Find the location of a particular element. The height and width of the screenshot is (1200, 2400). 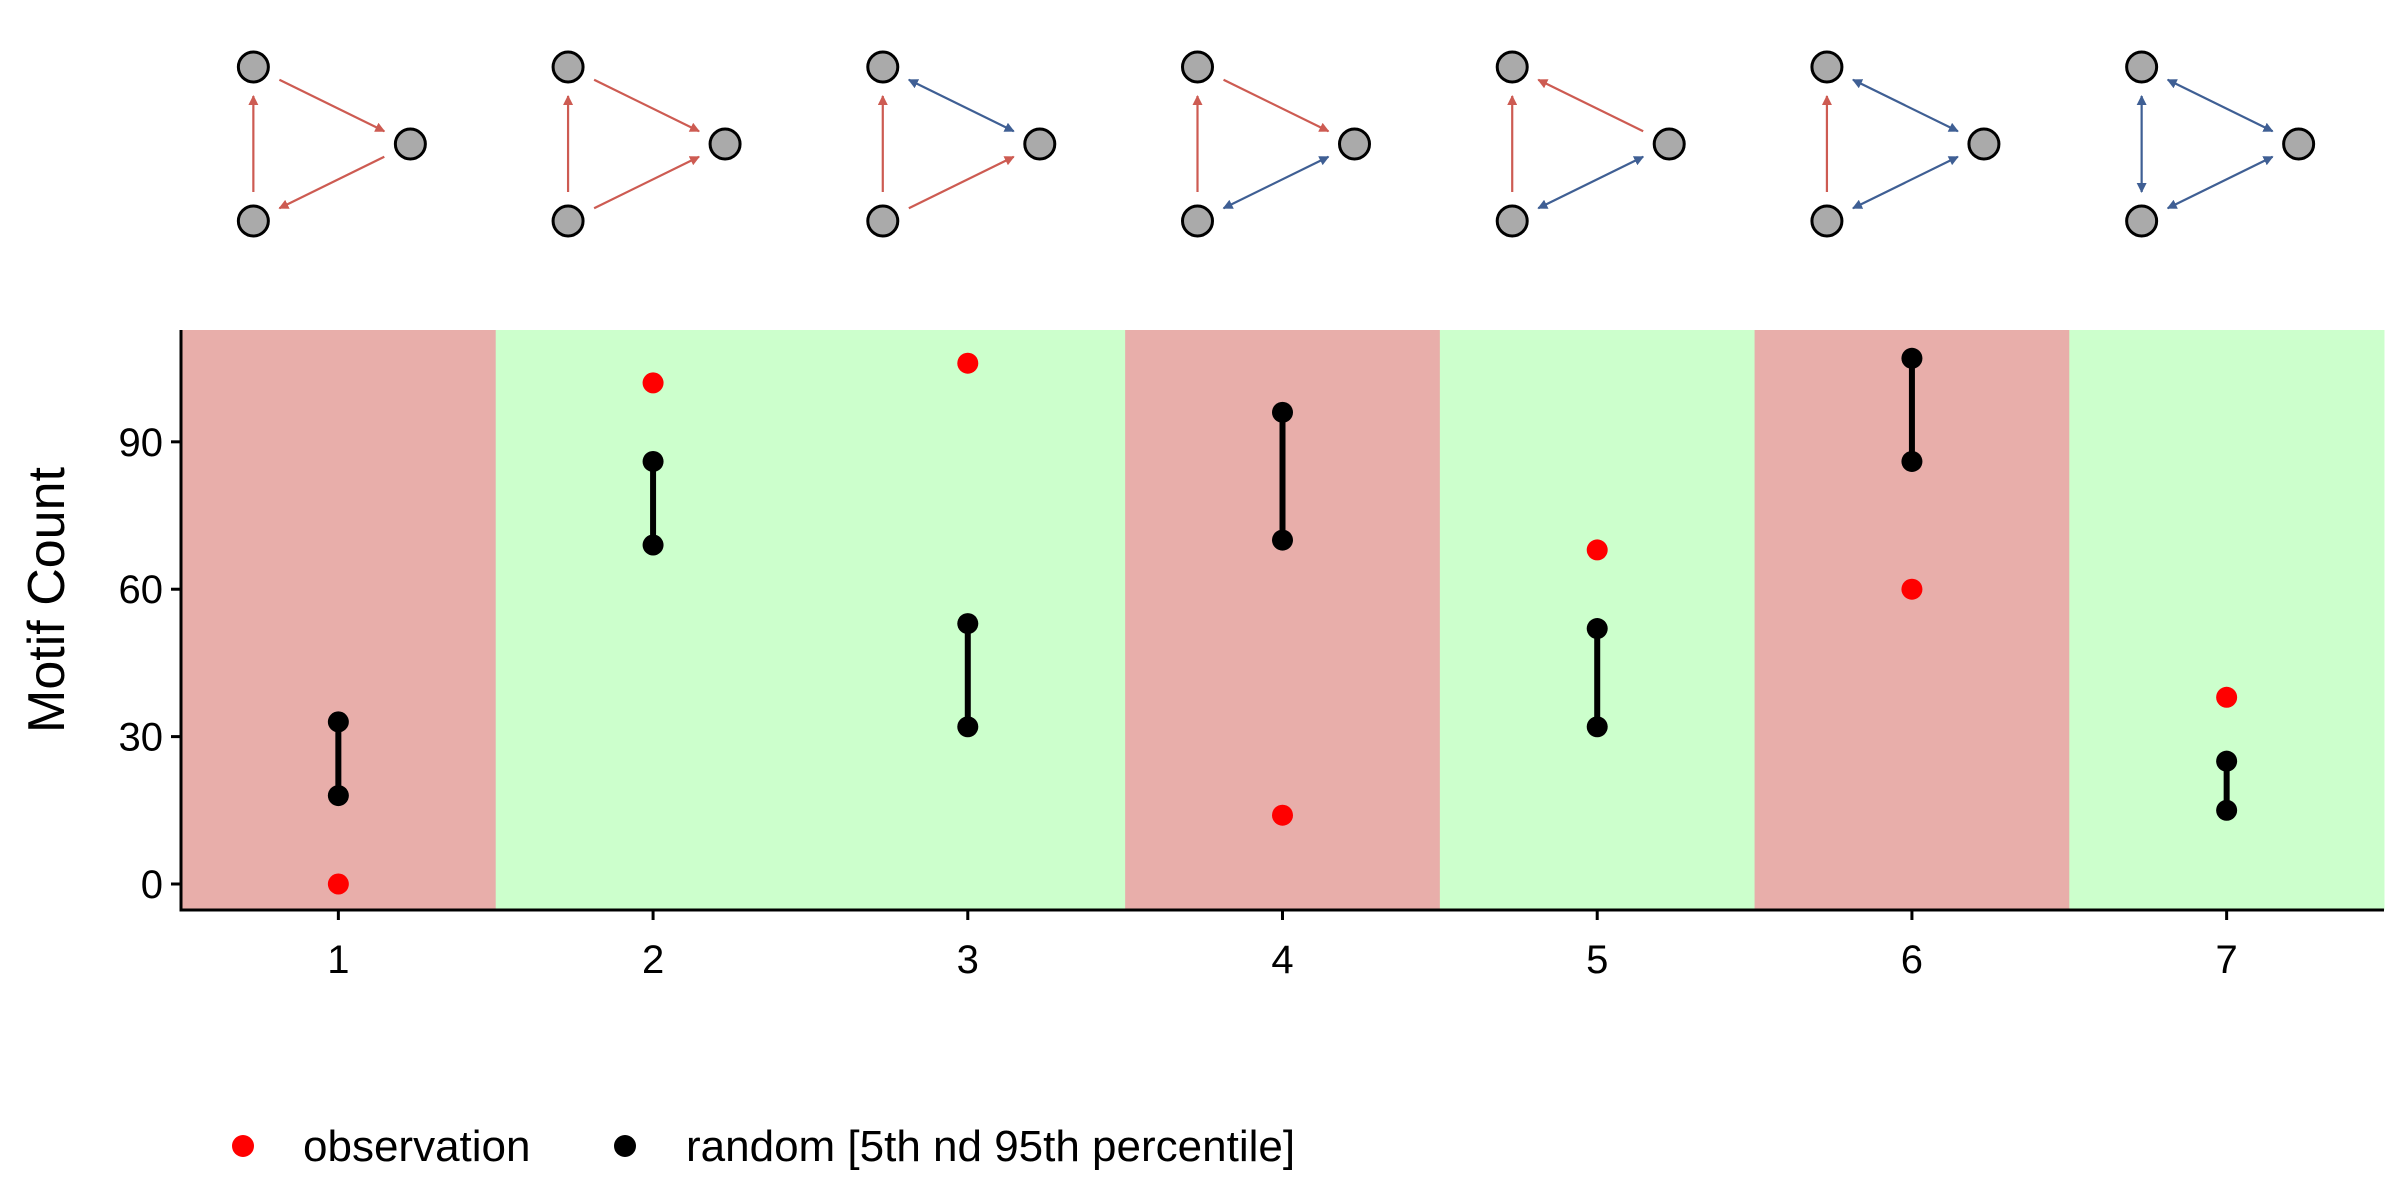

motif-edge-CA is located at coordinates (1590, 105).